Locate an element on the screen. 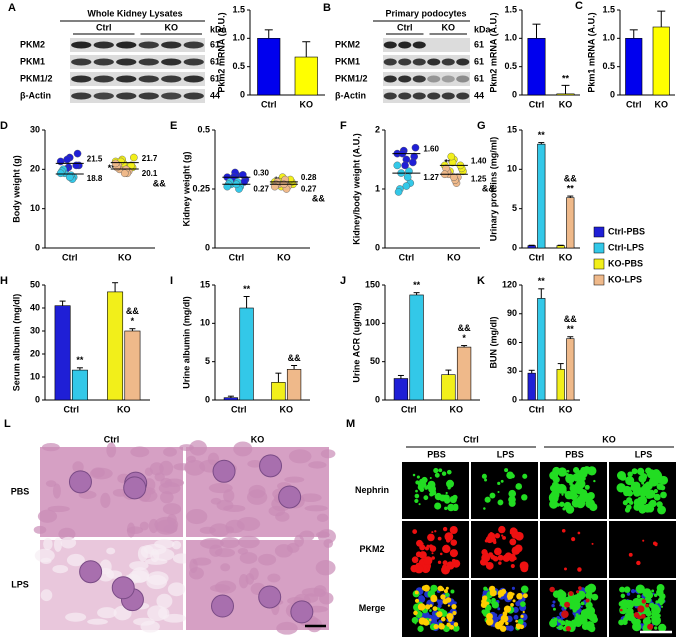 The image size is (685, 639). y-tick-label: 1 is located at coordinates (377, 188).